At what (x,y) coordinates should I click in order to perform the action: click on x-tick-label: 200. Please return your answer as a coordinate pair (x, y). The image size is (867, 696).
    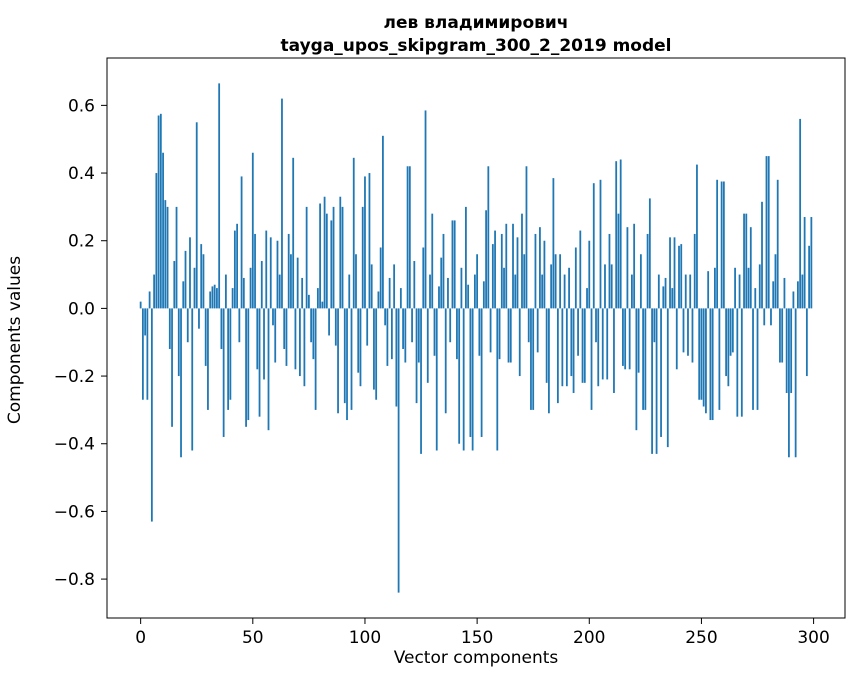
    Looking at the image, I should click on (589, 638).